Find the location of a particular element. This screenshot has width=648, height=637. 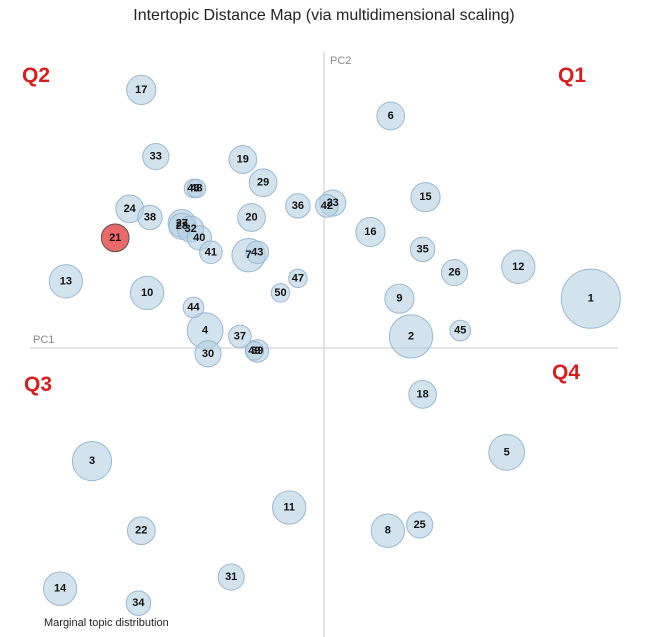

topic-label-16: 16 is located at coordinates (370, 232).